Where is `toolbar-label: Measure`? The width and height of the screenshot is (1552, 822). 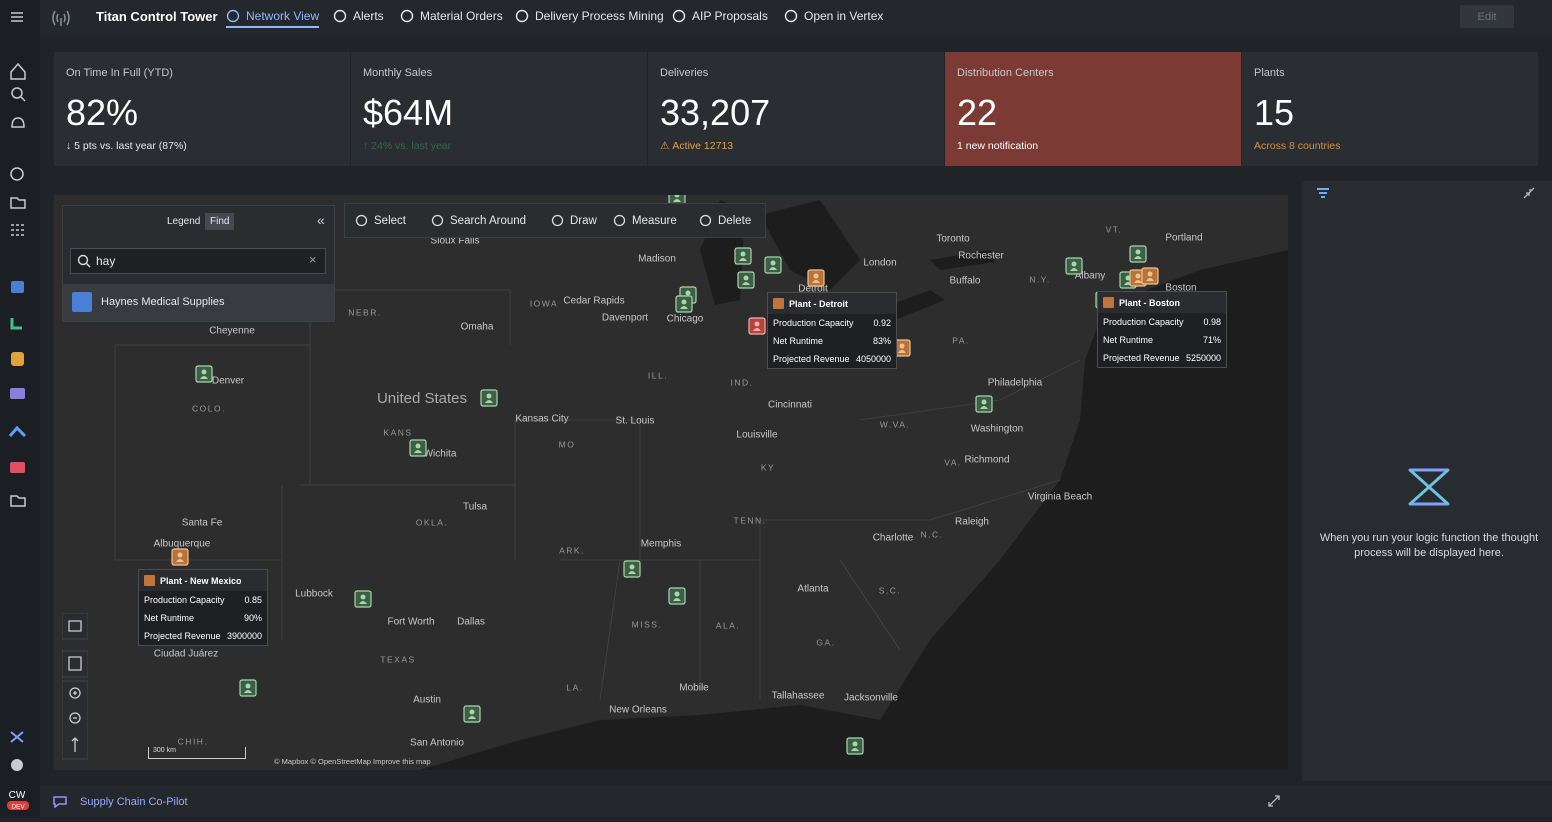
toolbar-label: Measure is located at coordinates (654, 220).